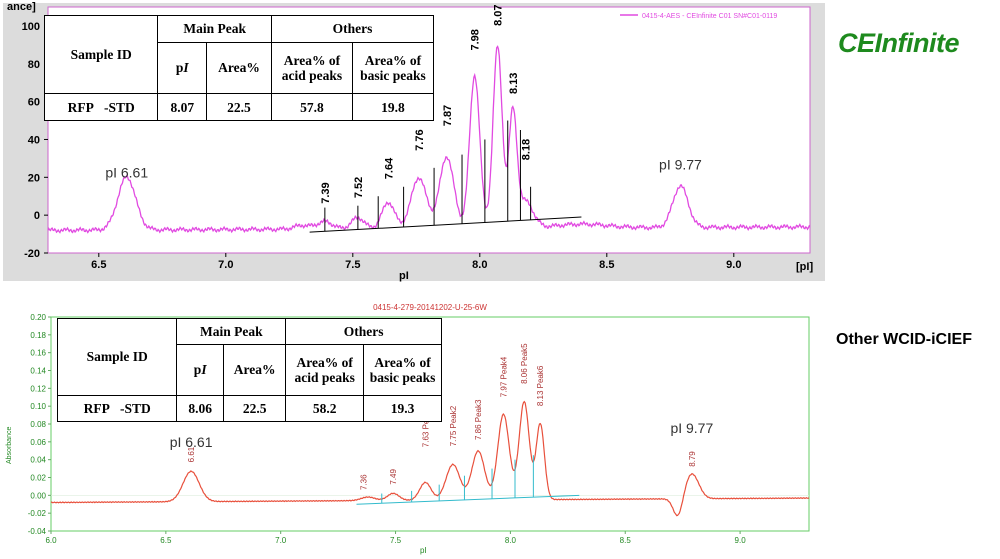  I want to click on y-tick-label: 0.20, so click(38, 317).